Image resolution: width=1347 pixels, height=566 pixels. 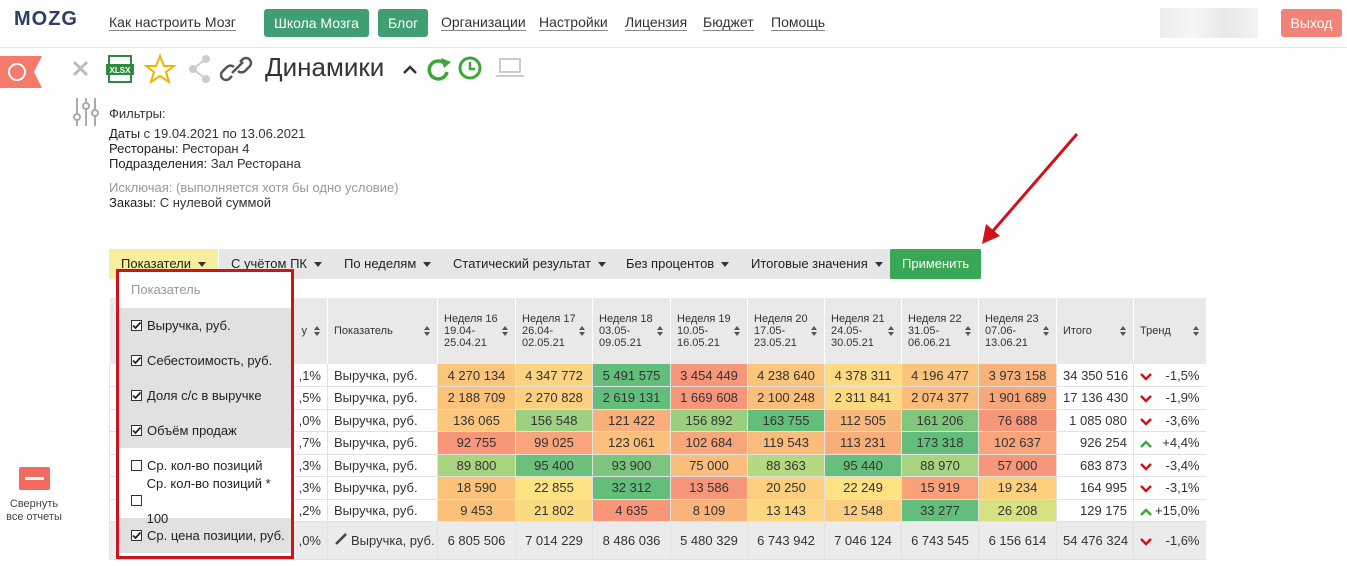 What do you see at coordinates (205, 465) in the screenshot?
I see `dropdown-item: Ср. кол-во позиций` at bounding box center [205, 465].